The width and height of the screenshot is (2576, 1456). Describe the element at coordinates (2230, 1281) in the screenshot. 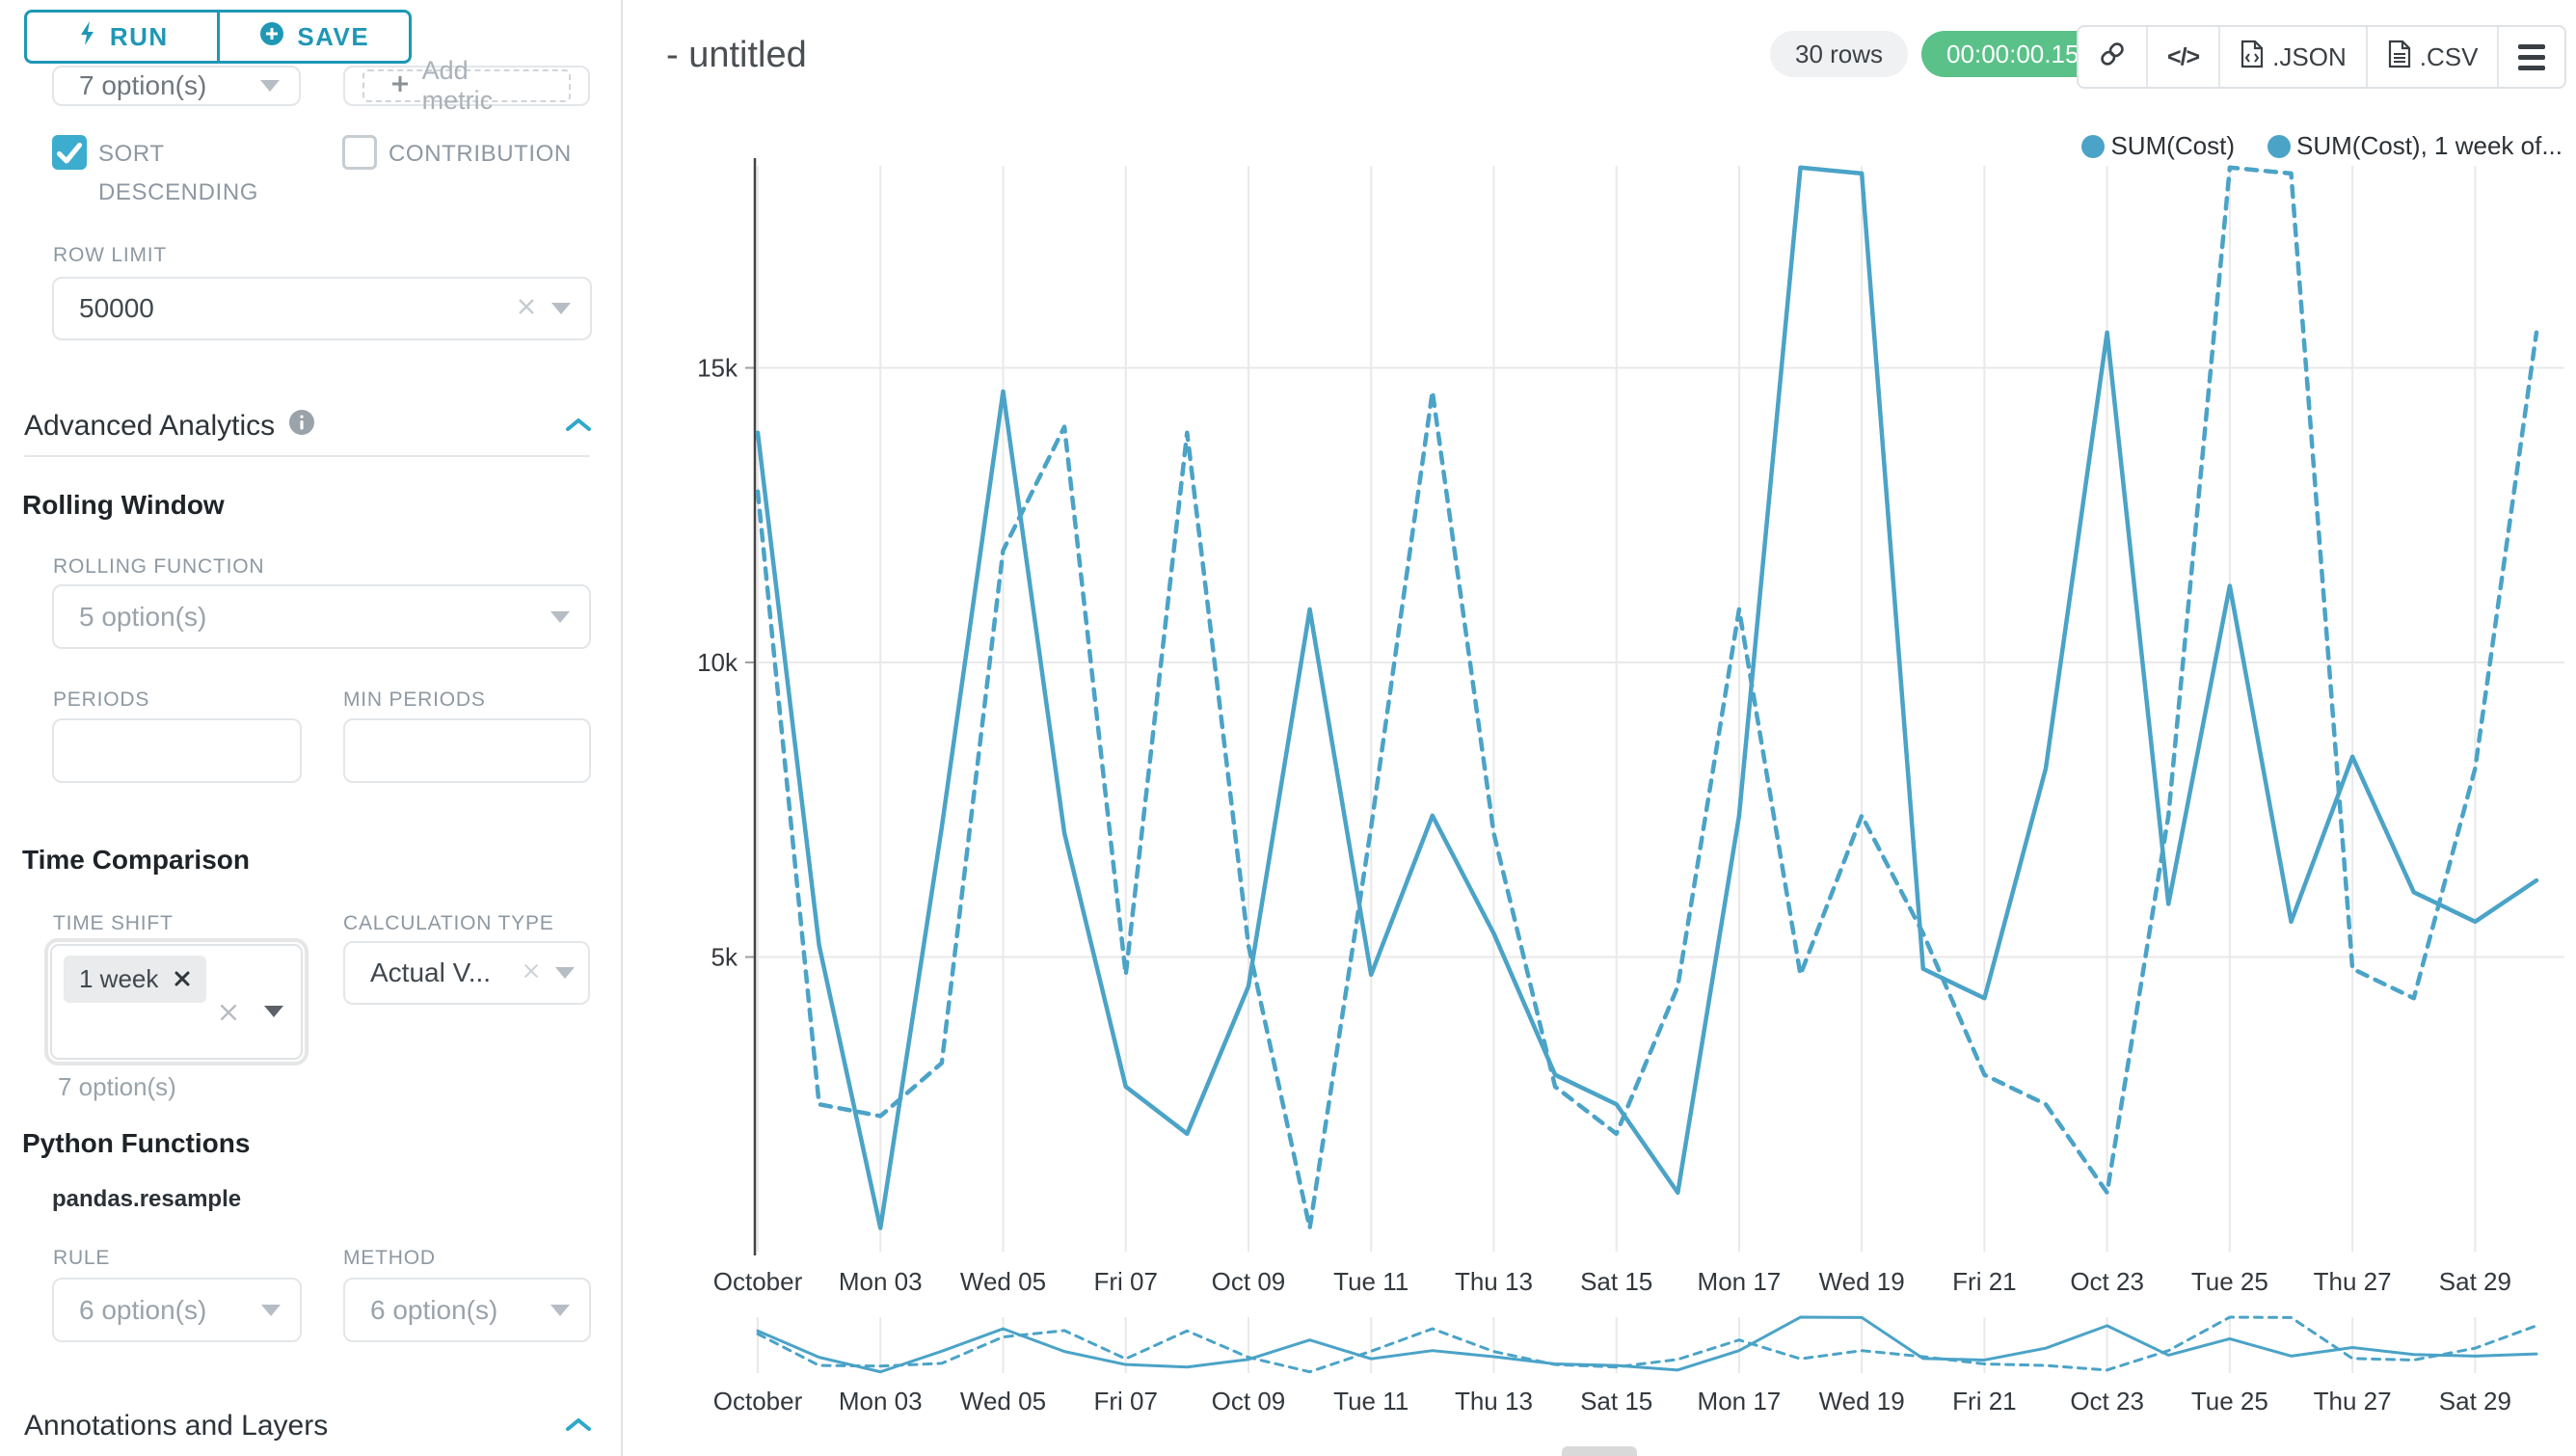

I see `svg-text: Tue 25` at that location.